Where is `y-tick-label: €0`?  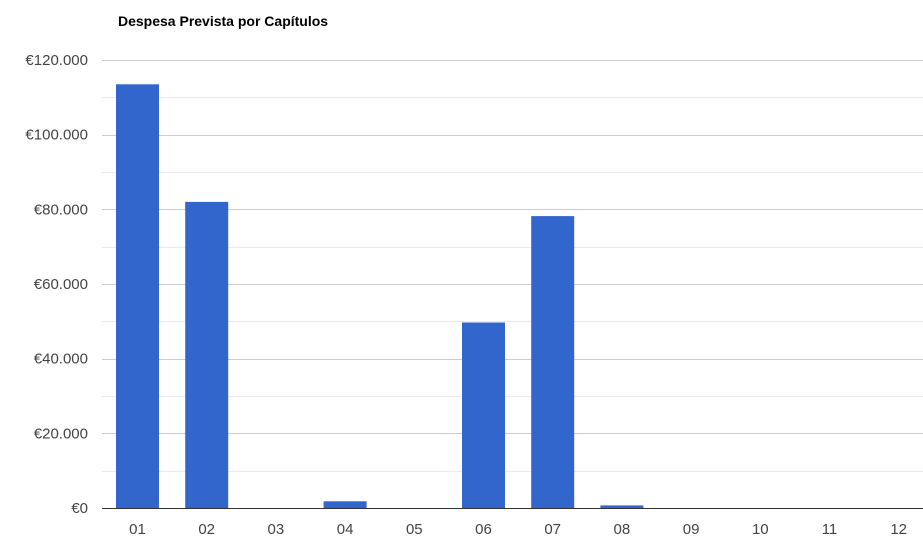
y-tick-label: €0 is located at coordinates (79, 508).